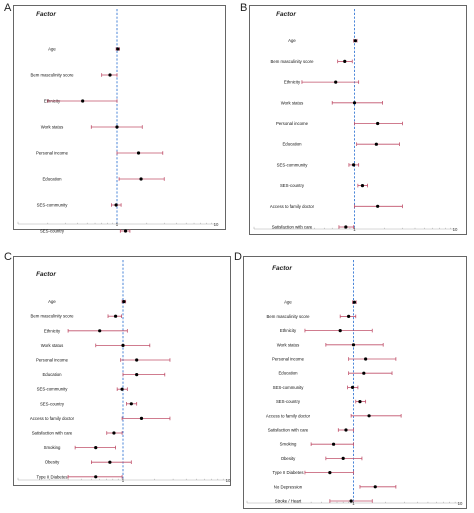 This screenshot has width=474, height=513. I want to click on panel-b-factor-label: Age, so click(292, 40).